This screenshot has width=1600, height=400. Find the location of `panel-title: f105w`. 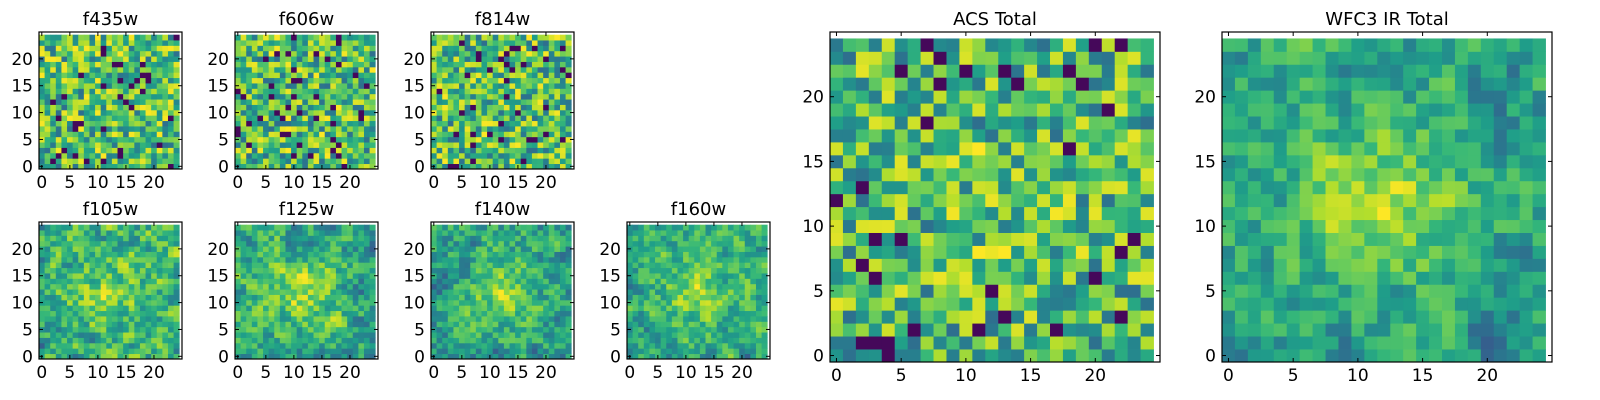

panel-title: f105w is located at coordinates (110, 209).